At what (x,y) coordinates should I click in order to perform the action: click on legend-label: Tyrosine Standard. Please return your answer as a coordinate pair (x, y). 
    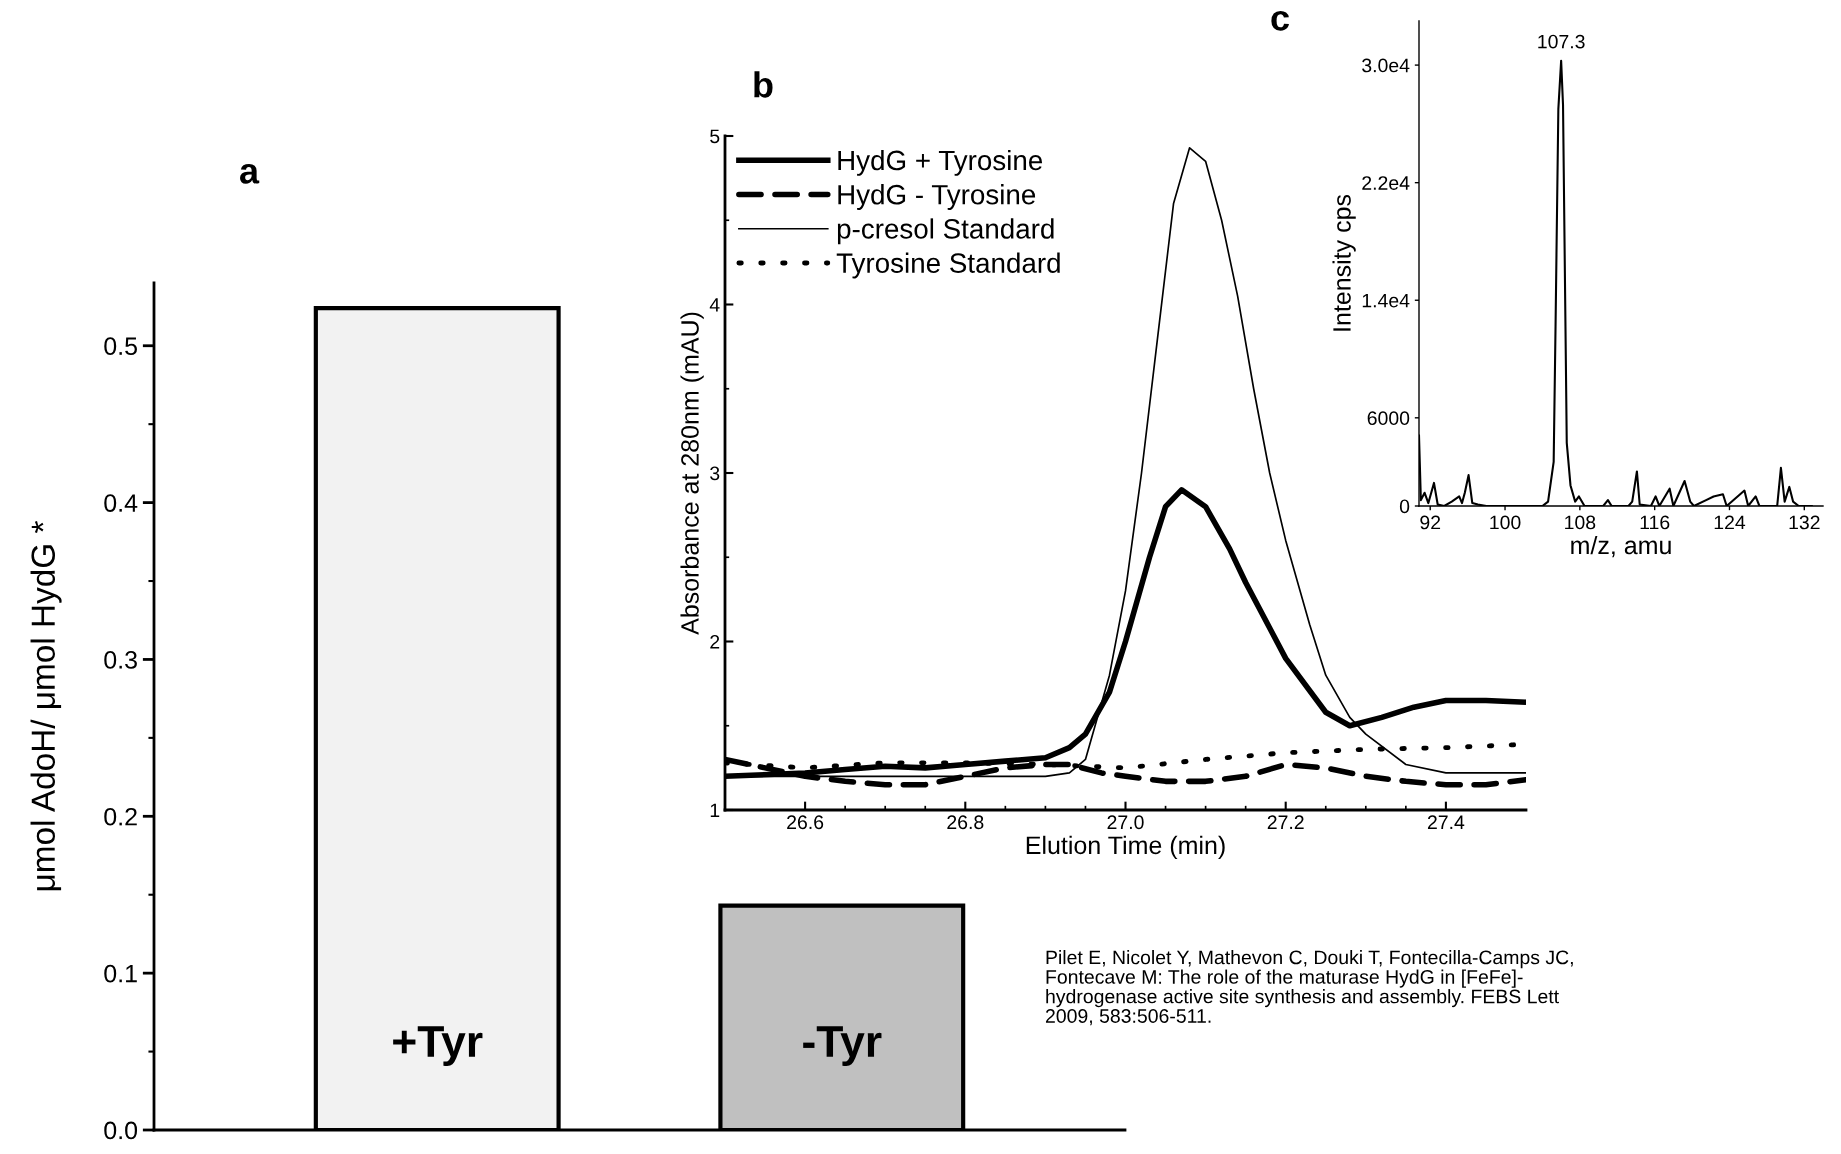
    Looking at the image, I should click on (948, 265).